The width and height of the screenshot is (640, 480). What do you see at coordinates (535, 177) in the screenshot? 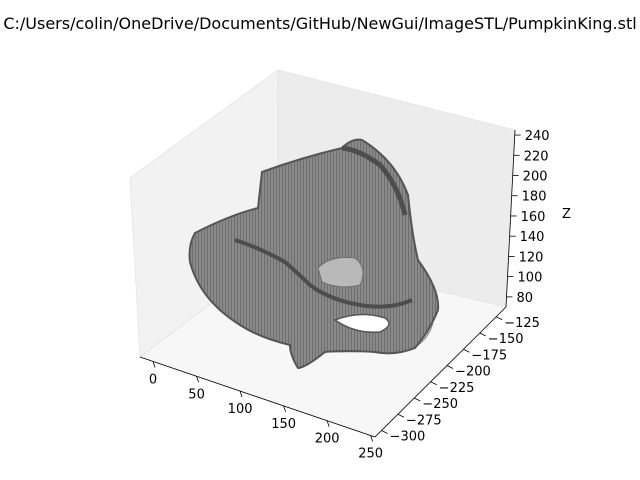
I see `z-axis-tick-label: 200` at bounding box center [535, 177].